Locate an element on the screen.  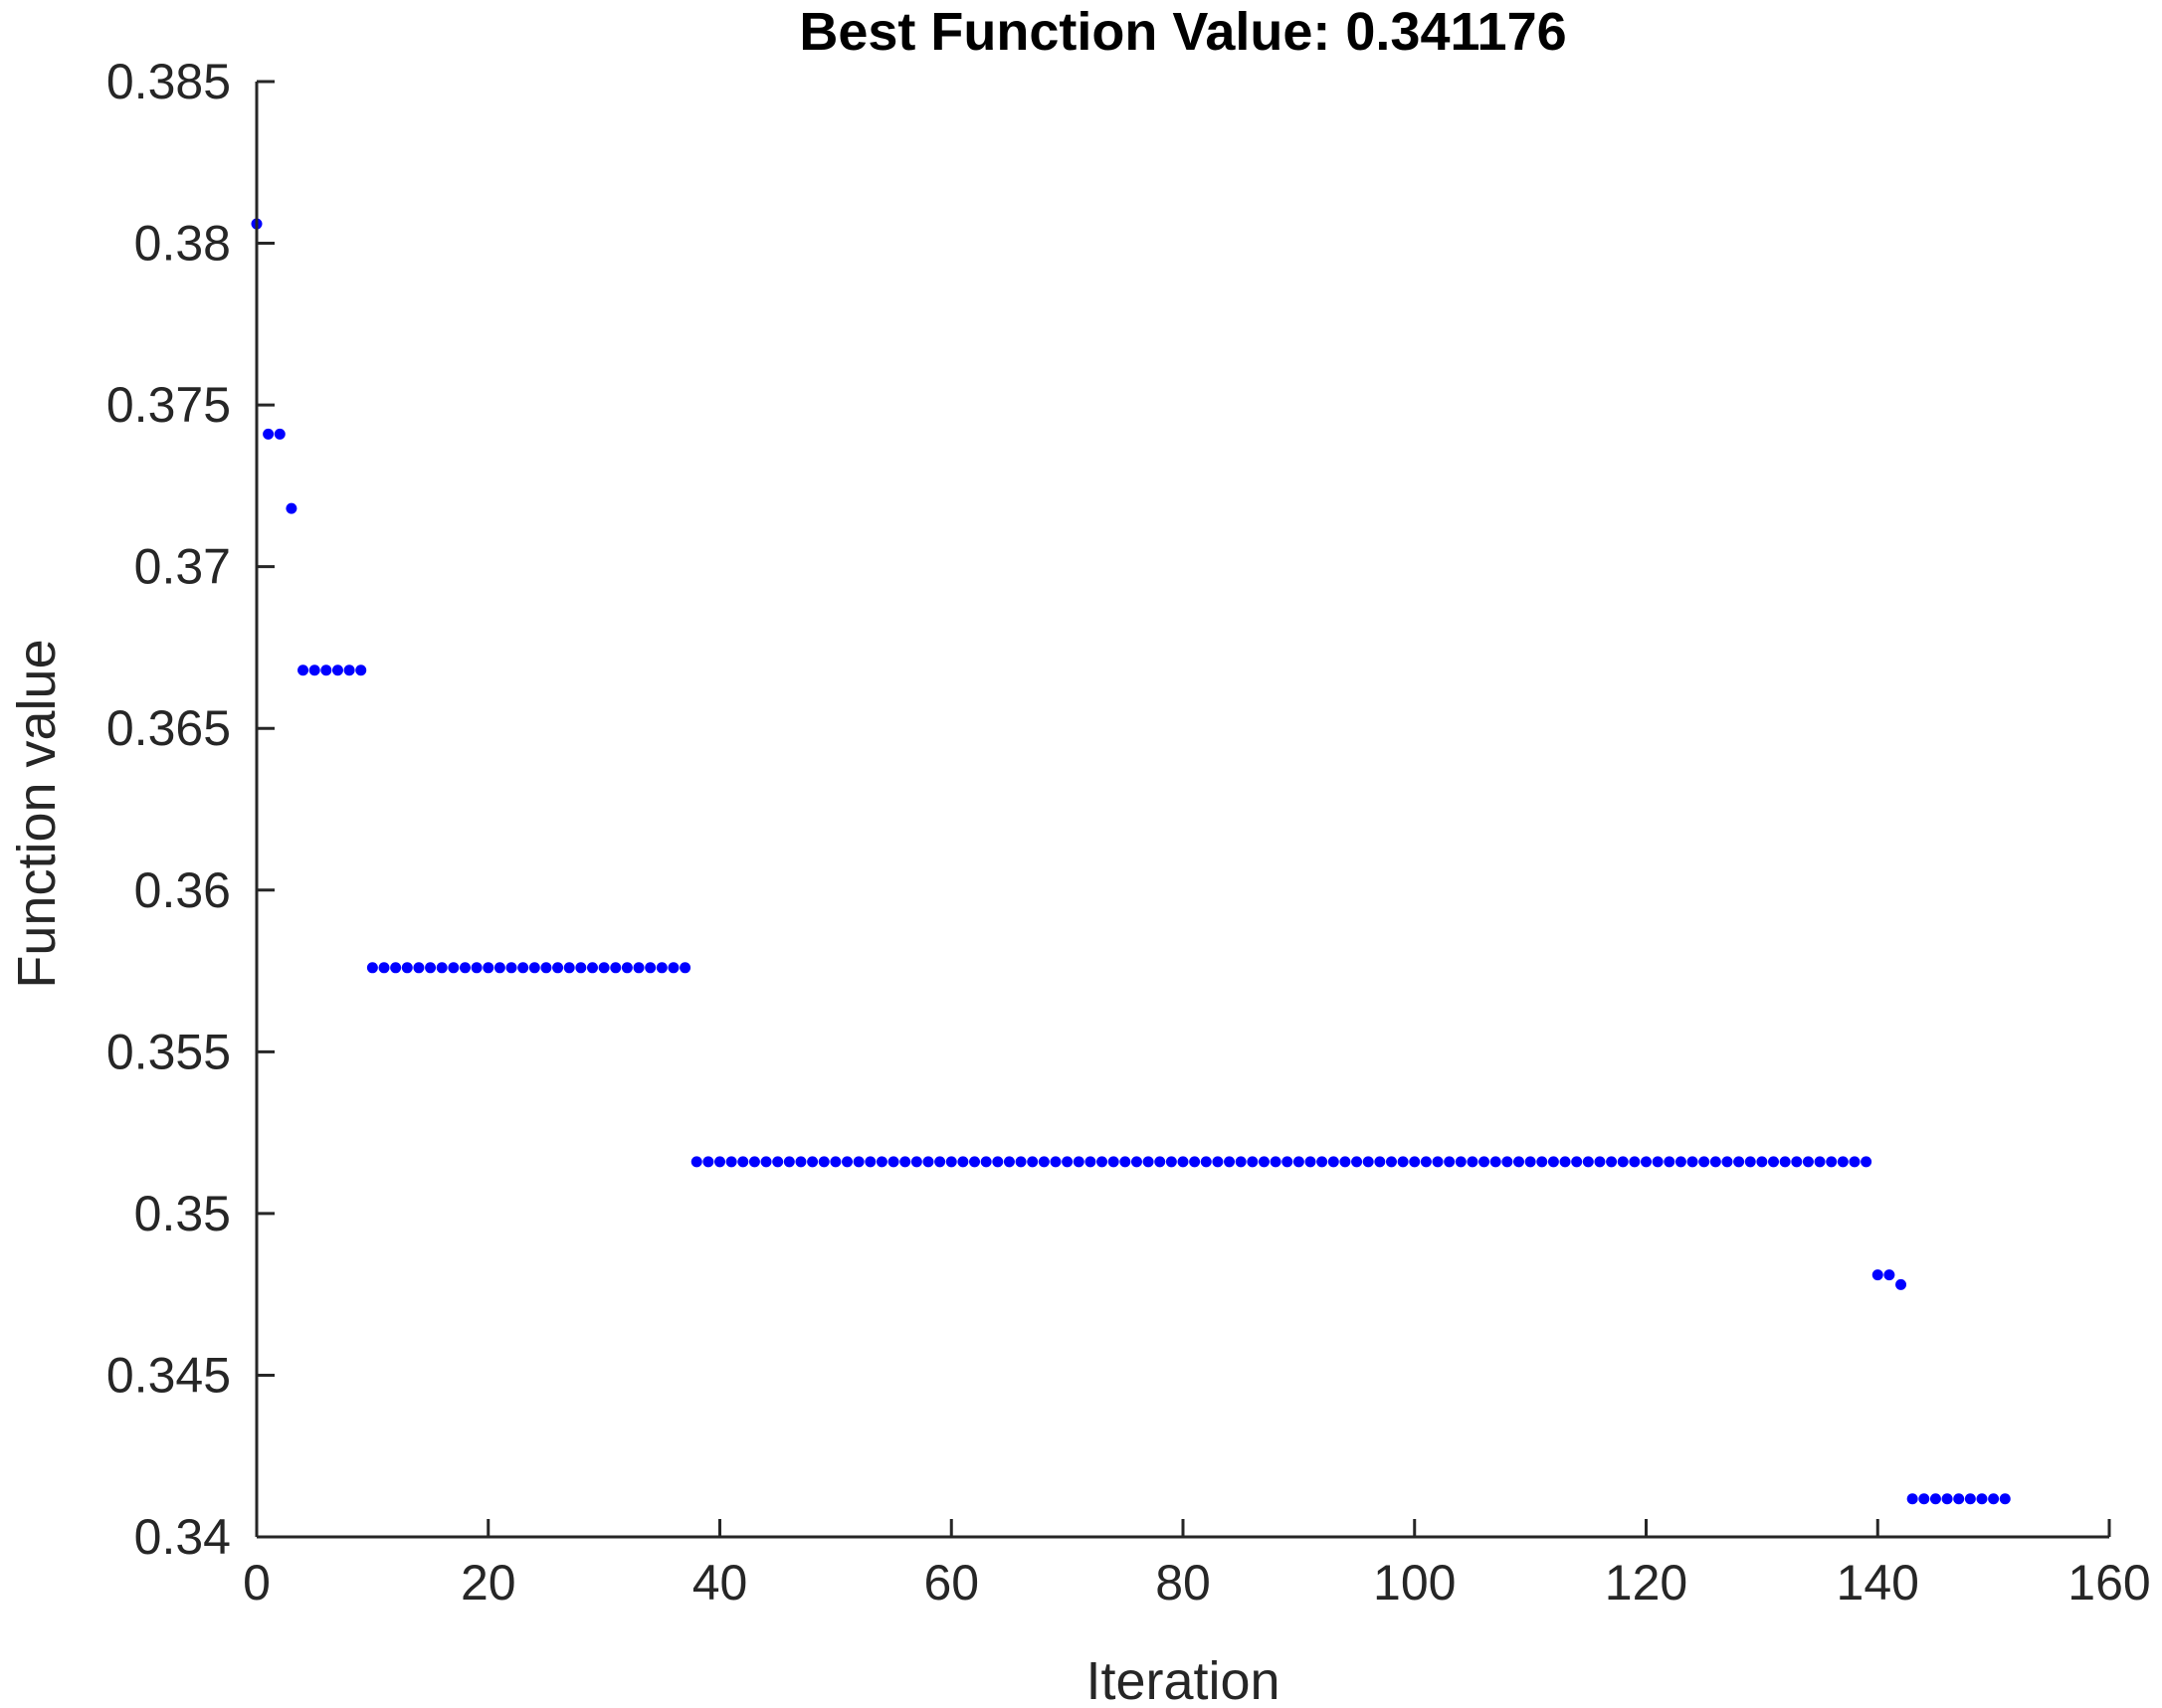
x-tick-label: 0 is located at coordinates (257, 1583).